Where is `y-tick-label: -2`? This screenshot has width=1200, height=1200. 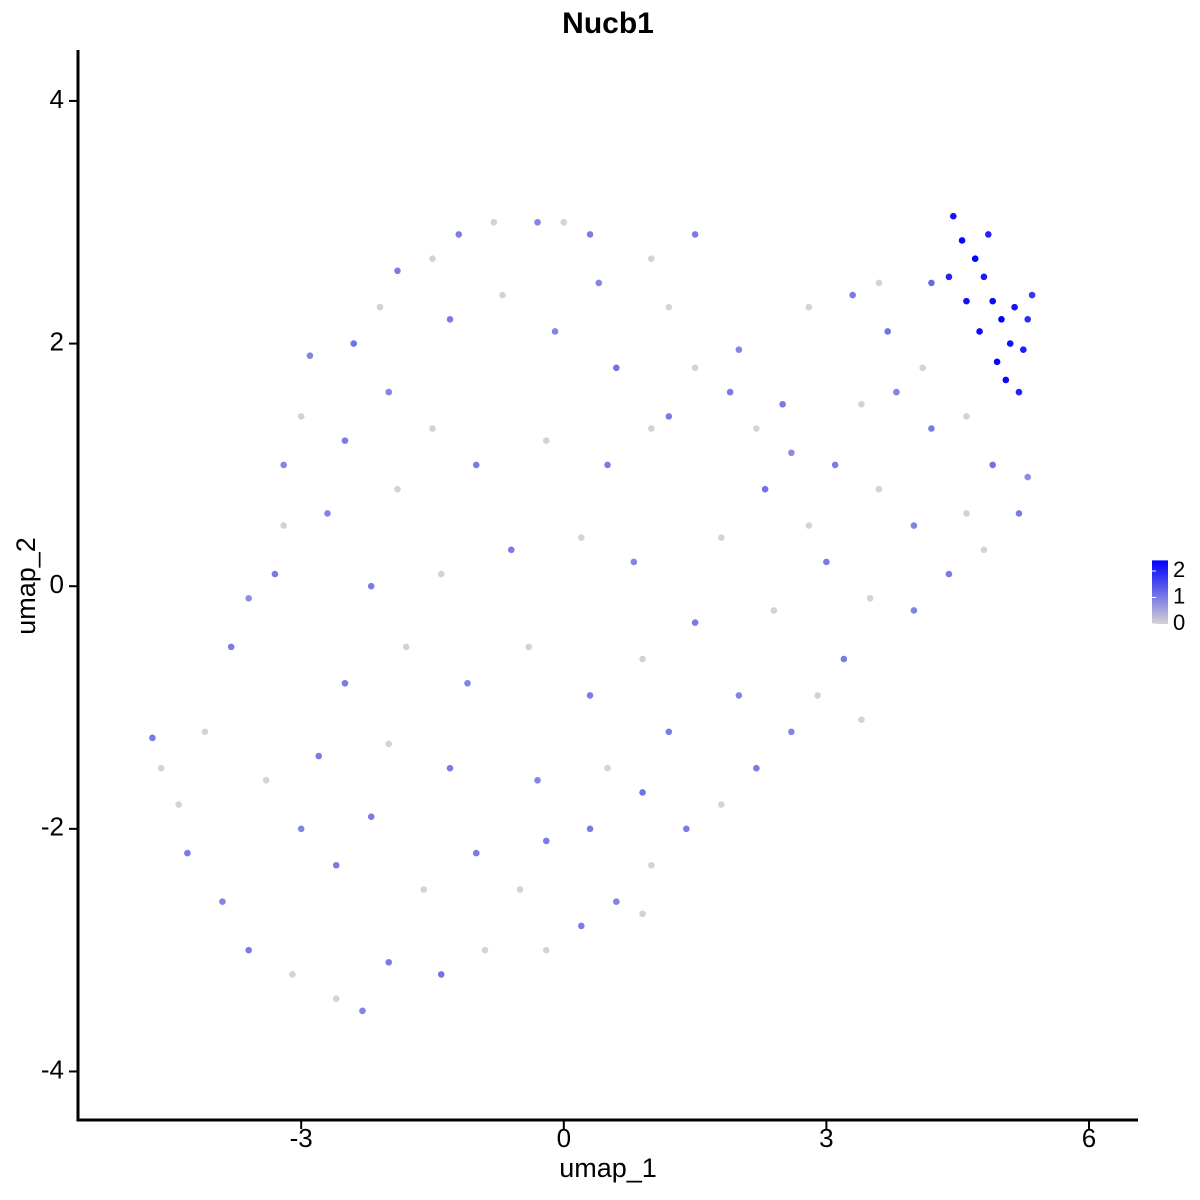
y-tick-label: -2 is located at coordinates (52, 827).